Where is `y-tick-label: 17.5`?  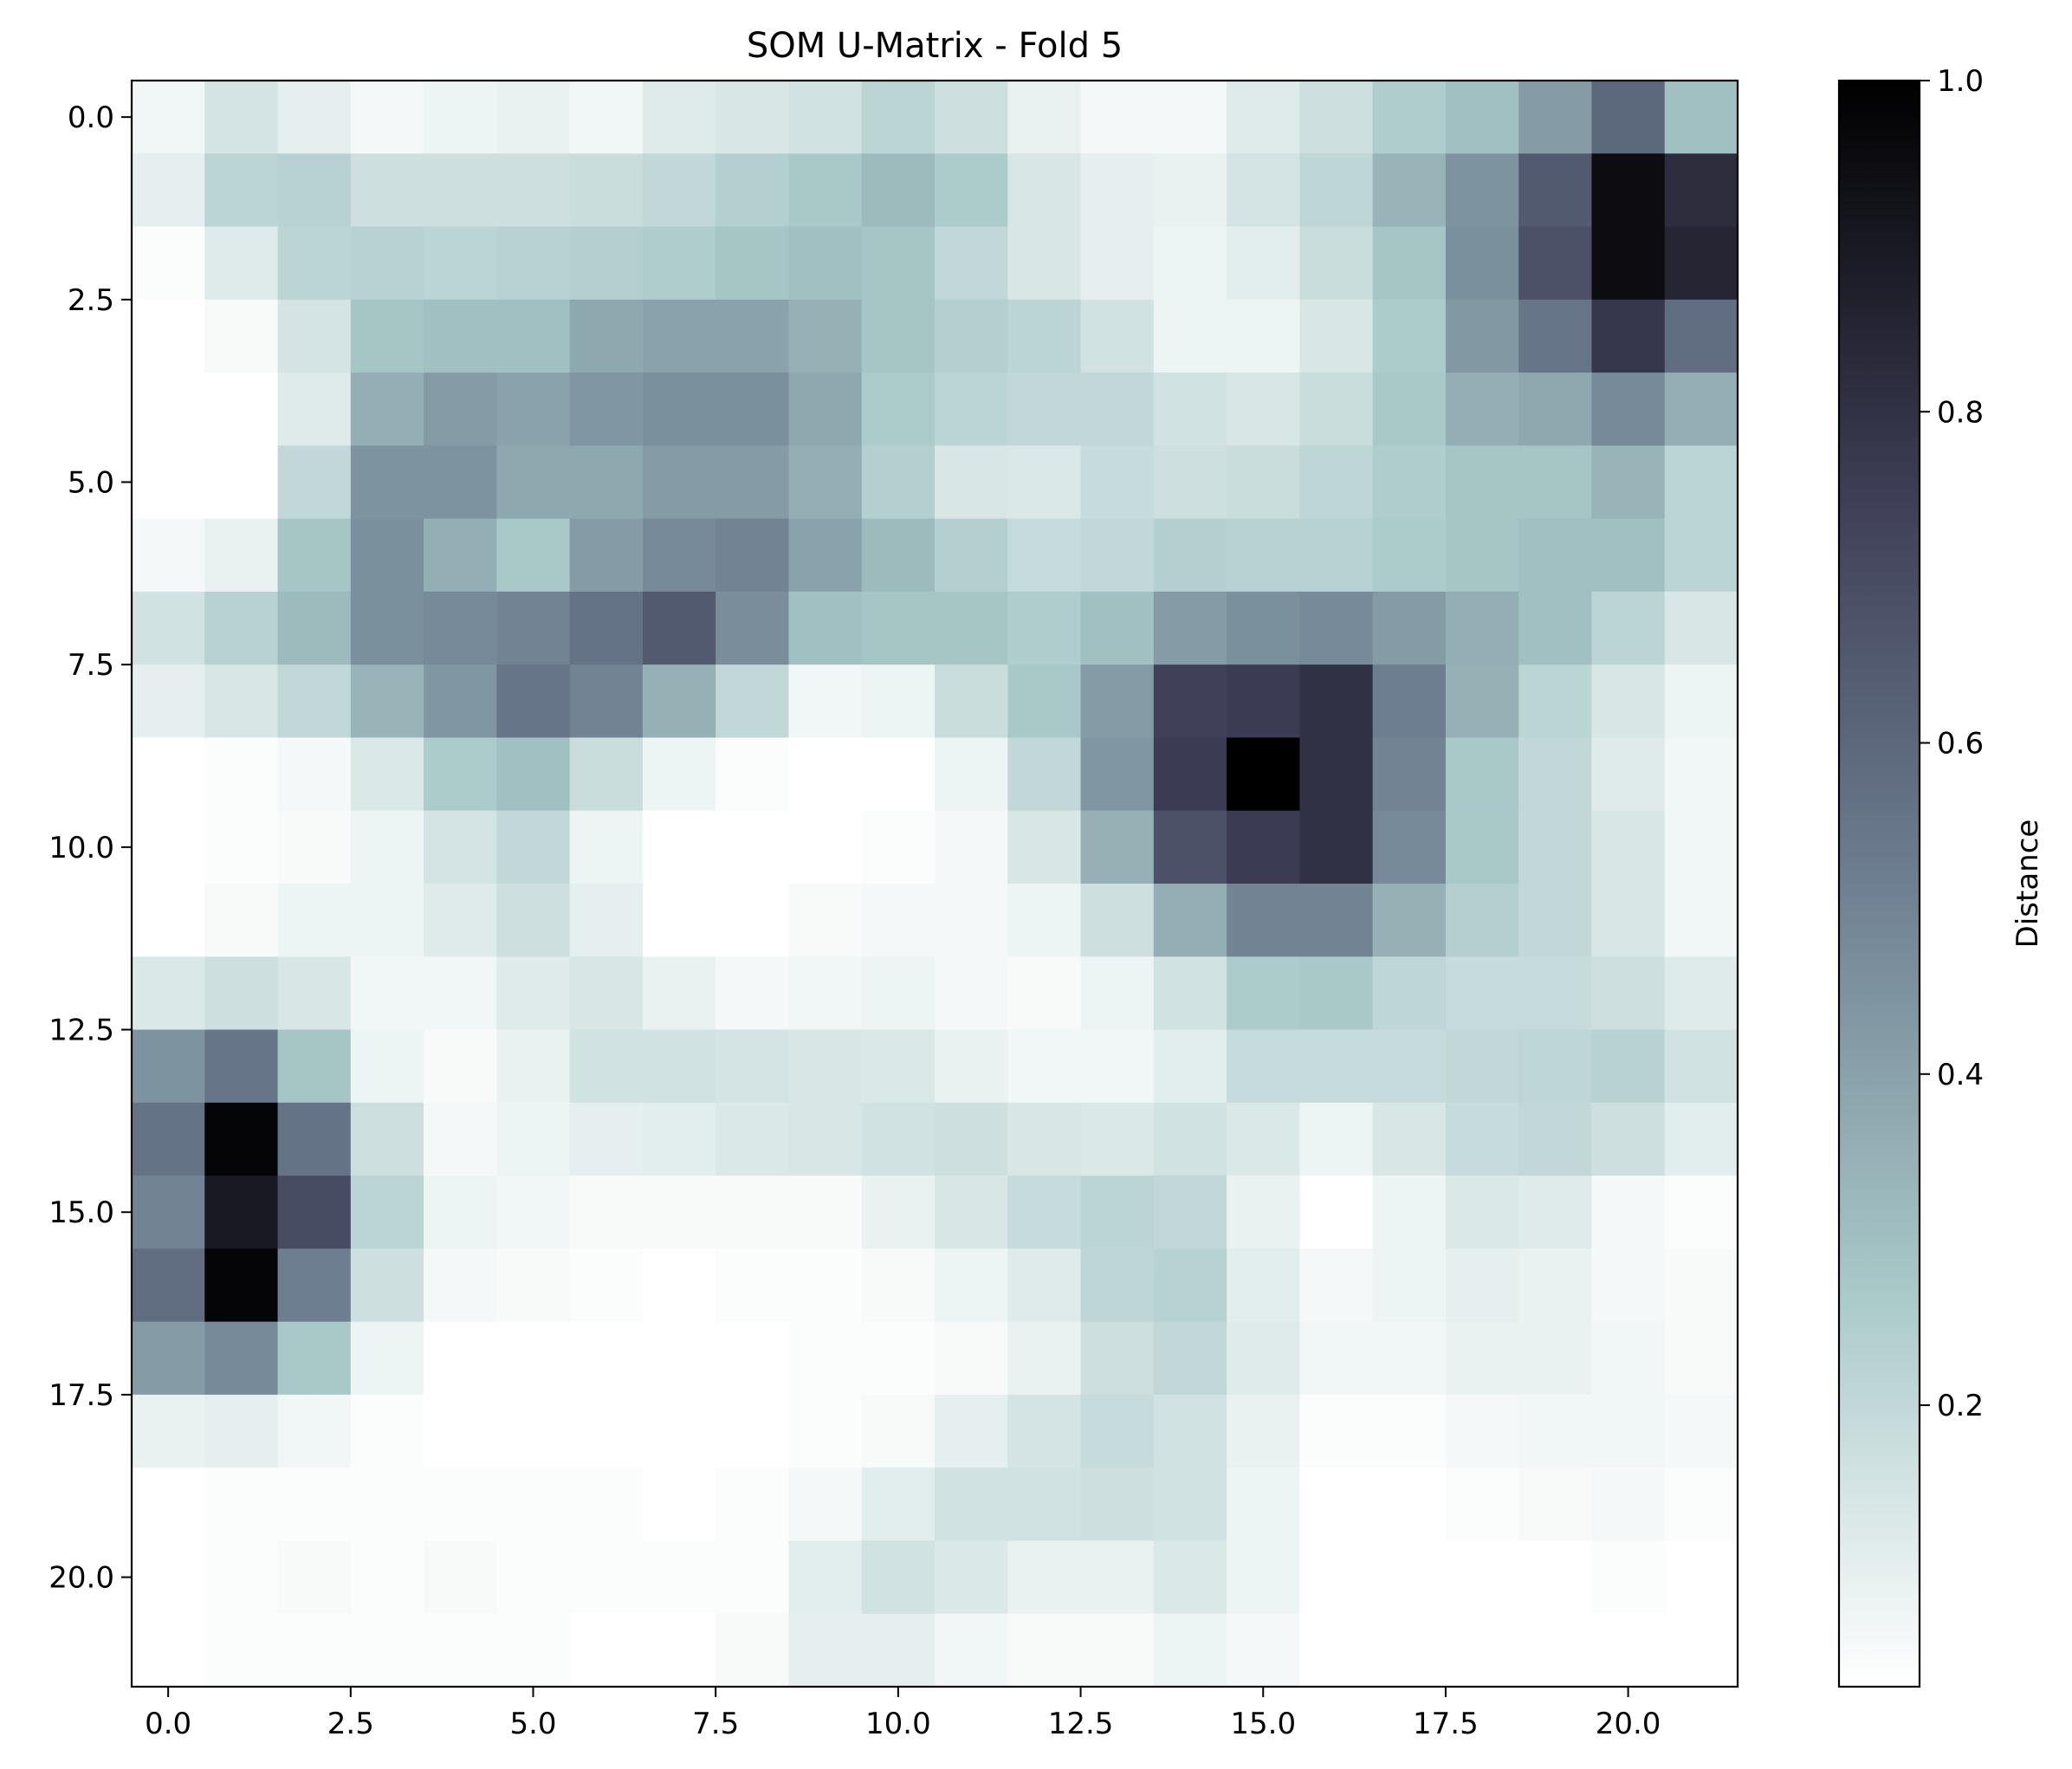
y-tick-label: 17.5 is located at coordinates (81, 1396).